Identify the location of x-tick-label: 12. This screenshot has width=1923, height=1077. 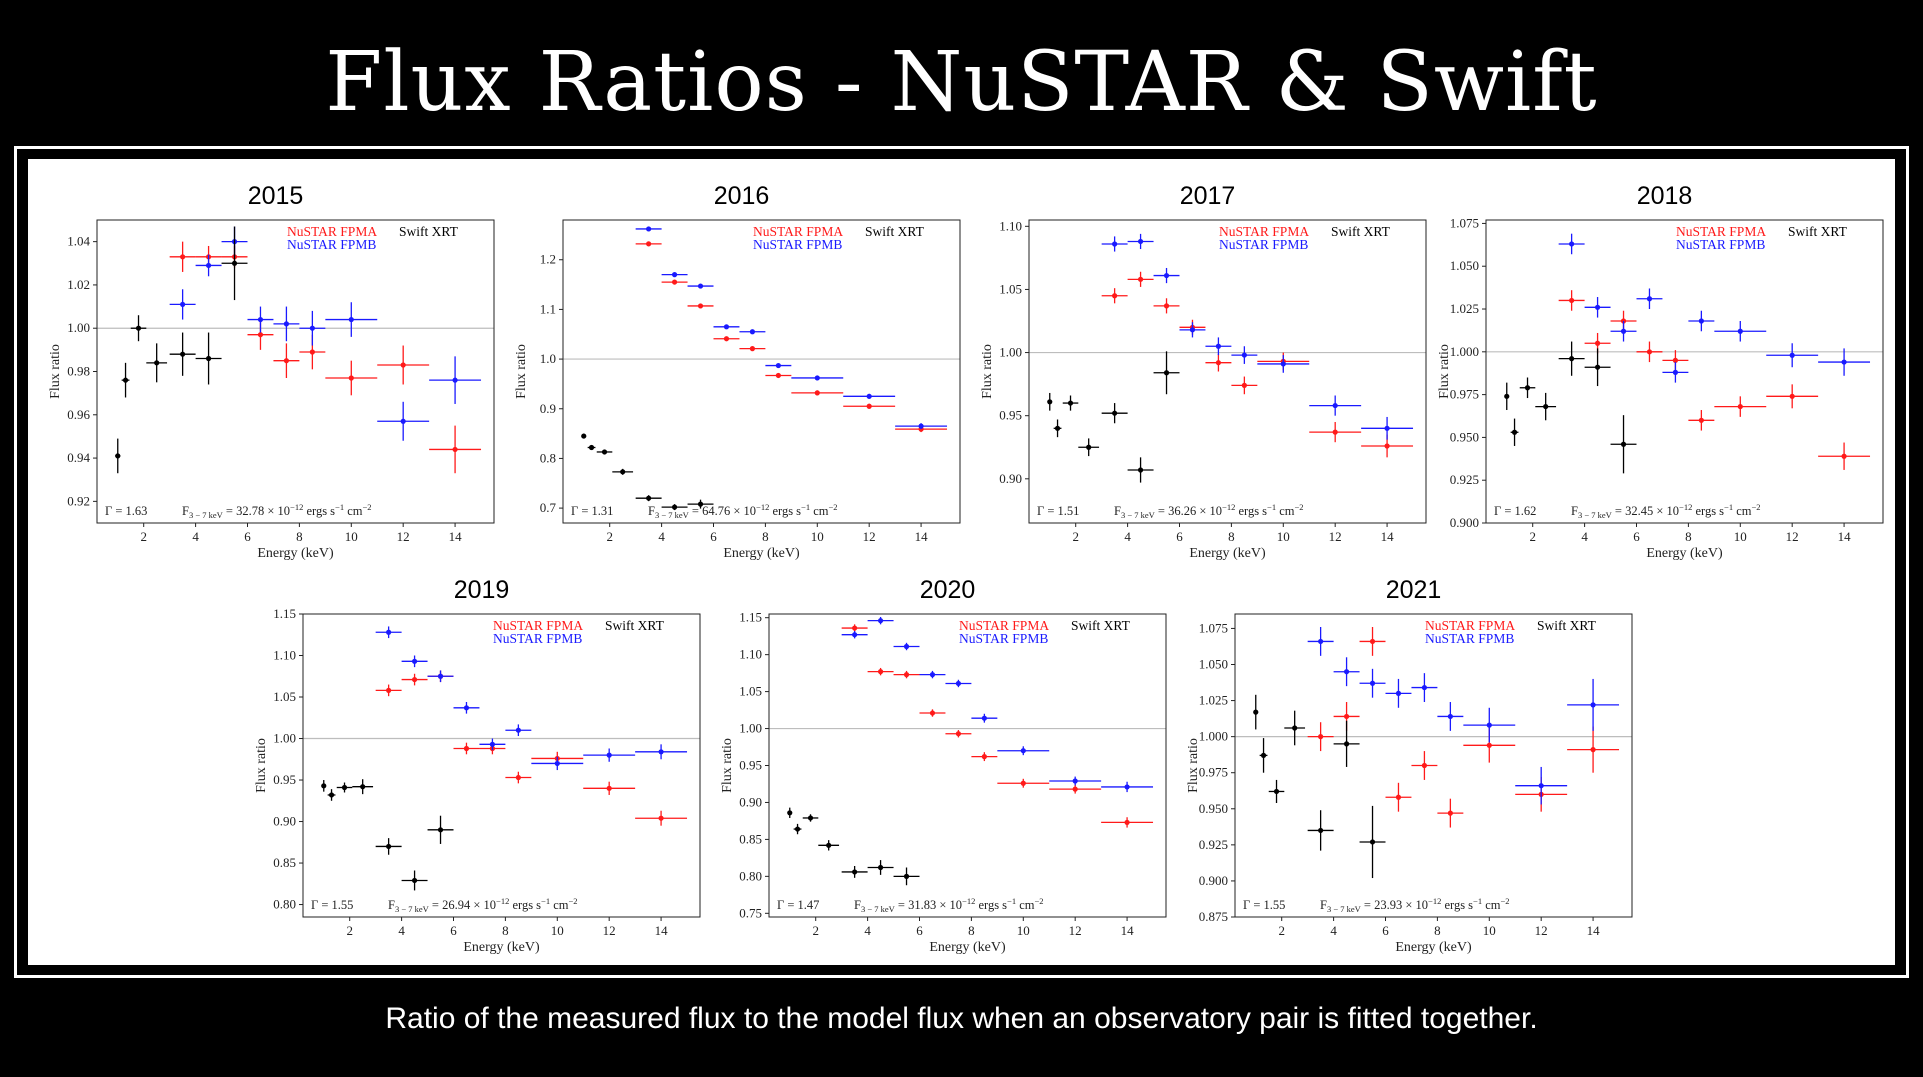
(1075, 930).